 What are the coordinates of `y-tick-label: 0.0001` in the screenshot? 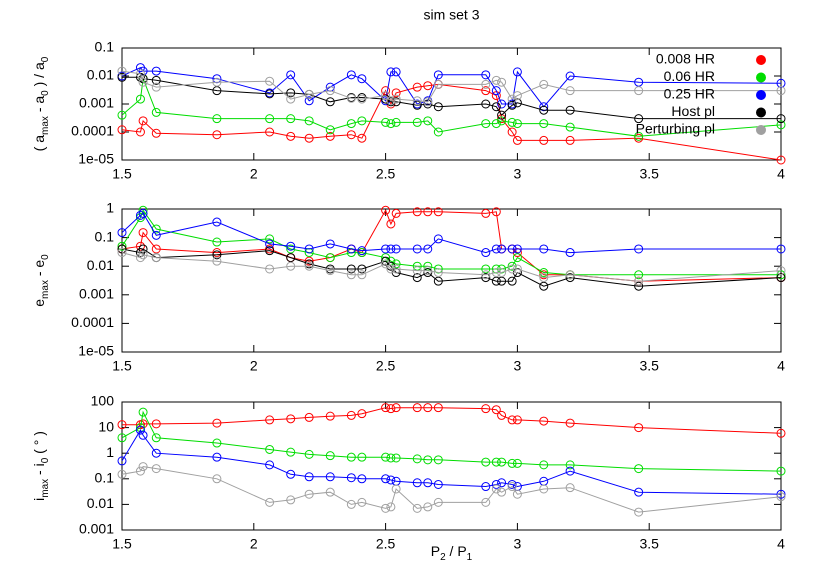 It's located at (92, 322).